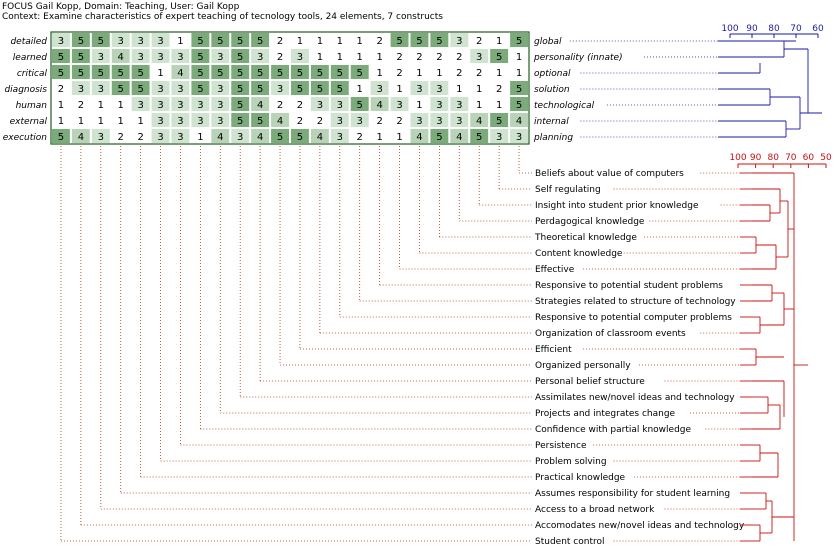  What do you see at coordinates (585, 238) in the screenshot?
I see `element-label: Theoretical knowledge` at bounding box center [585, 238].